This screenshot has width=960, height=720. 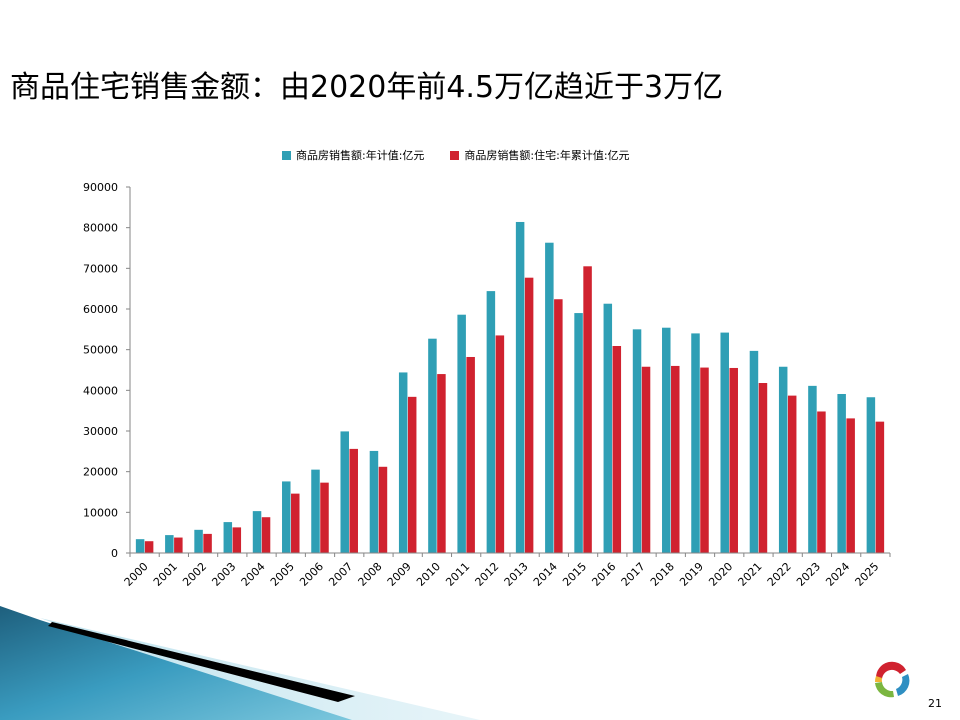 I want to click on decoration-teal-wedge, so click(x=176, y=663).